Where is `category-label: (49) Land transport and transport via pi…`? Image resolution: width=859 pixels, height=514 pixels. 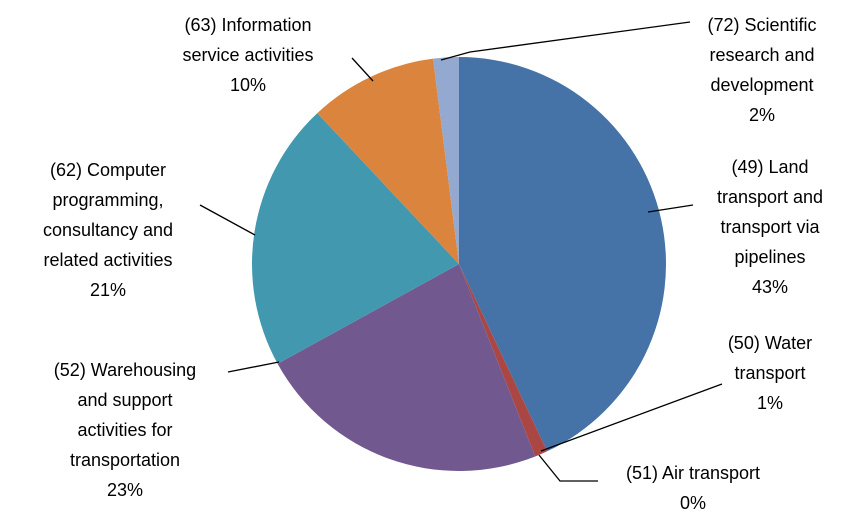
category-label: (49) Land transport and transport via pi… is located at coordinates (770, 212).